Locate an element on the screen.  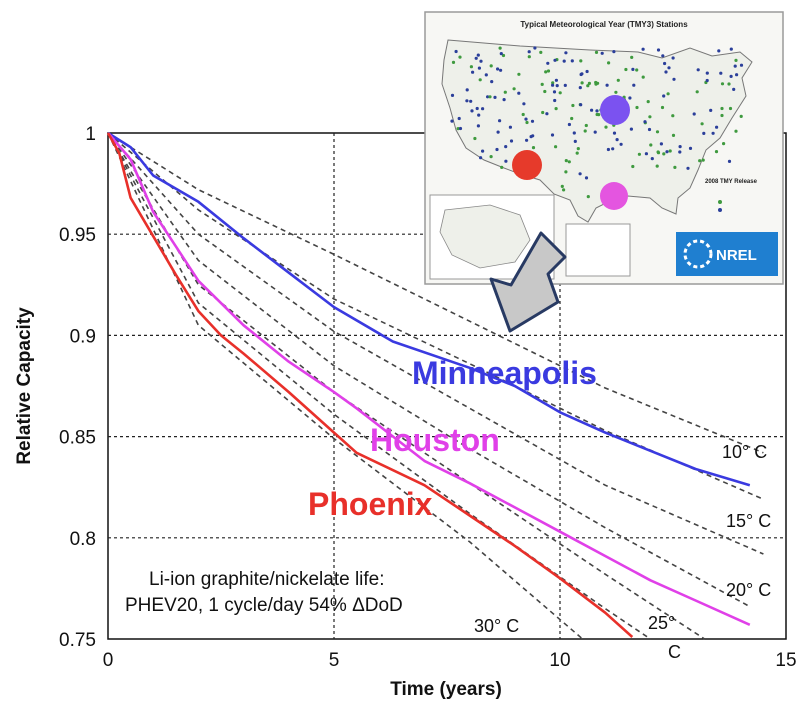
alaska-outline is located at coordinates (485, 236).